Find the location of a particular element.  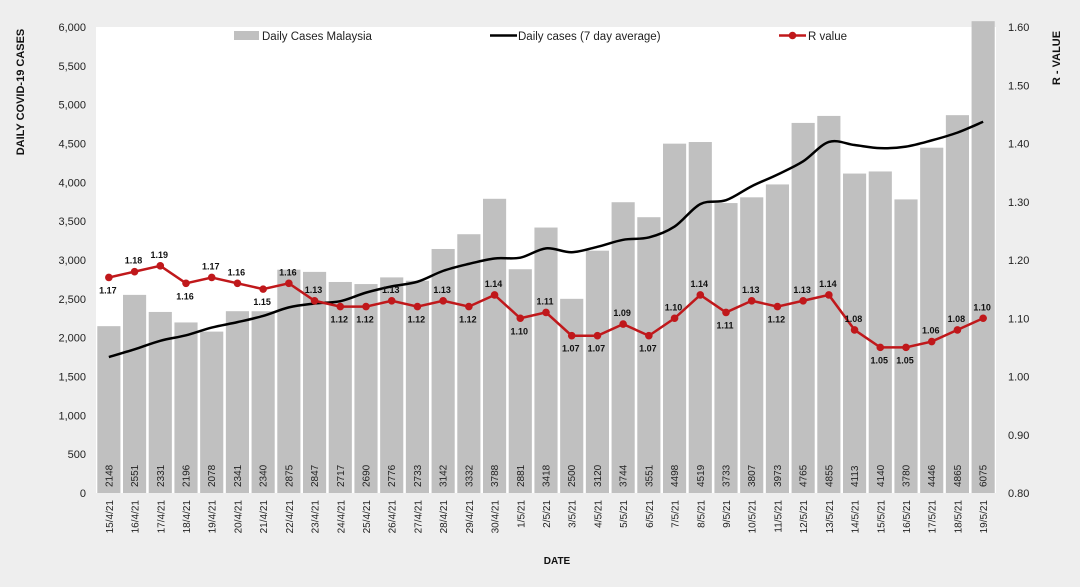

bar-value-label: 4865 is located at coordinates (958, 475).